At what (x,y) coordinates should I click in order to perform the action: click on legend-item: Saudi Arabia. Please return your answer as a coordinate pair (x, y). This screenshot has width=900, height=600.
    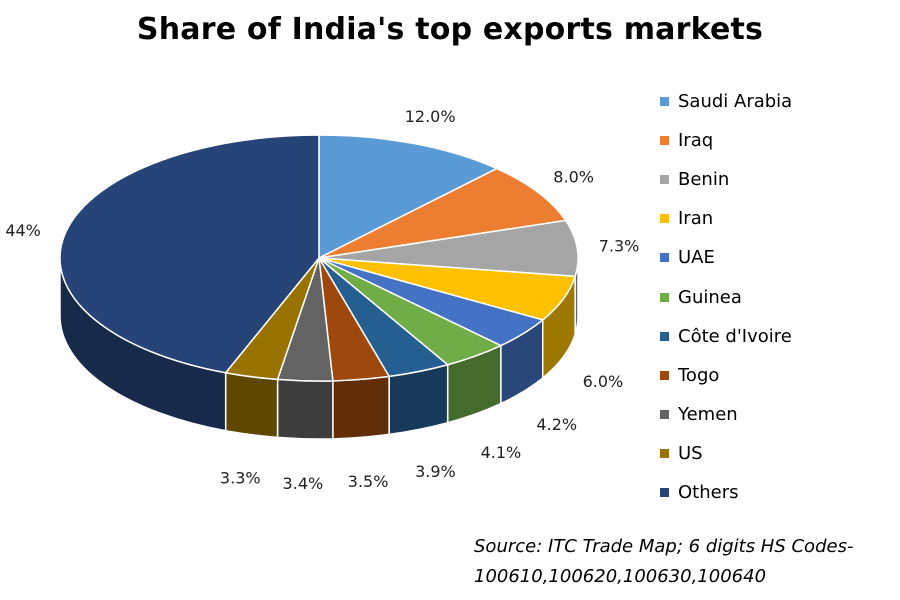
    Looking at the image, I should click on (726, 101).